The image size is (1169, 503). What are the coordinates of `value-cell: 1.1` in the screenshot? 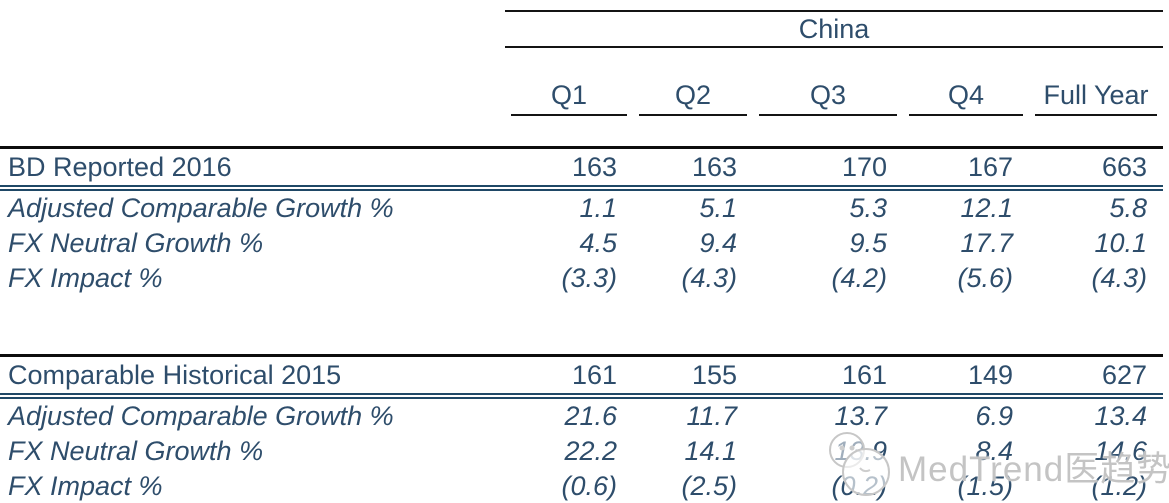 It's located at (598, 208).